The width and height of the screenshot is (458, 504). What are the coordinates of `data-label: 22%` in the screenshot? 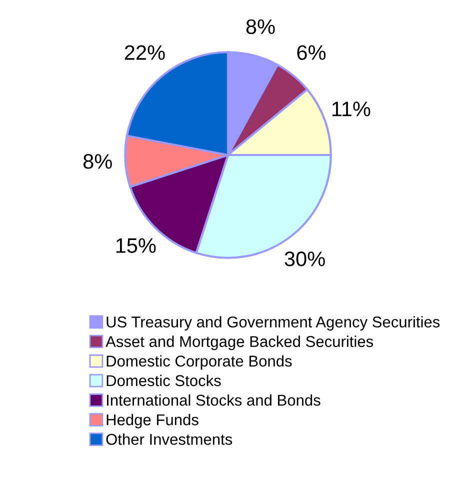 It's located at (144, 52).